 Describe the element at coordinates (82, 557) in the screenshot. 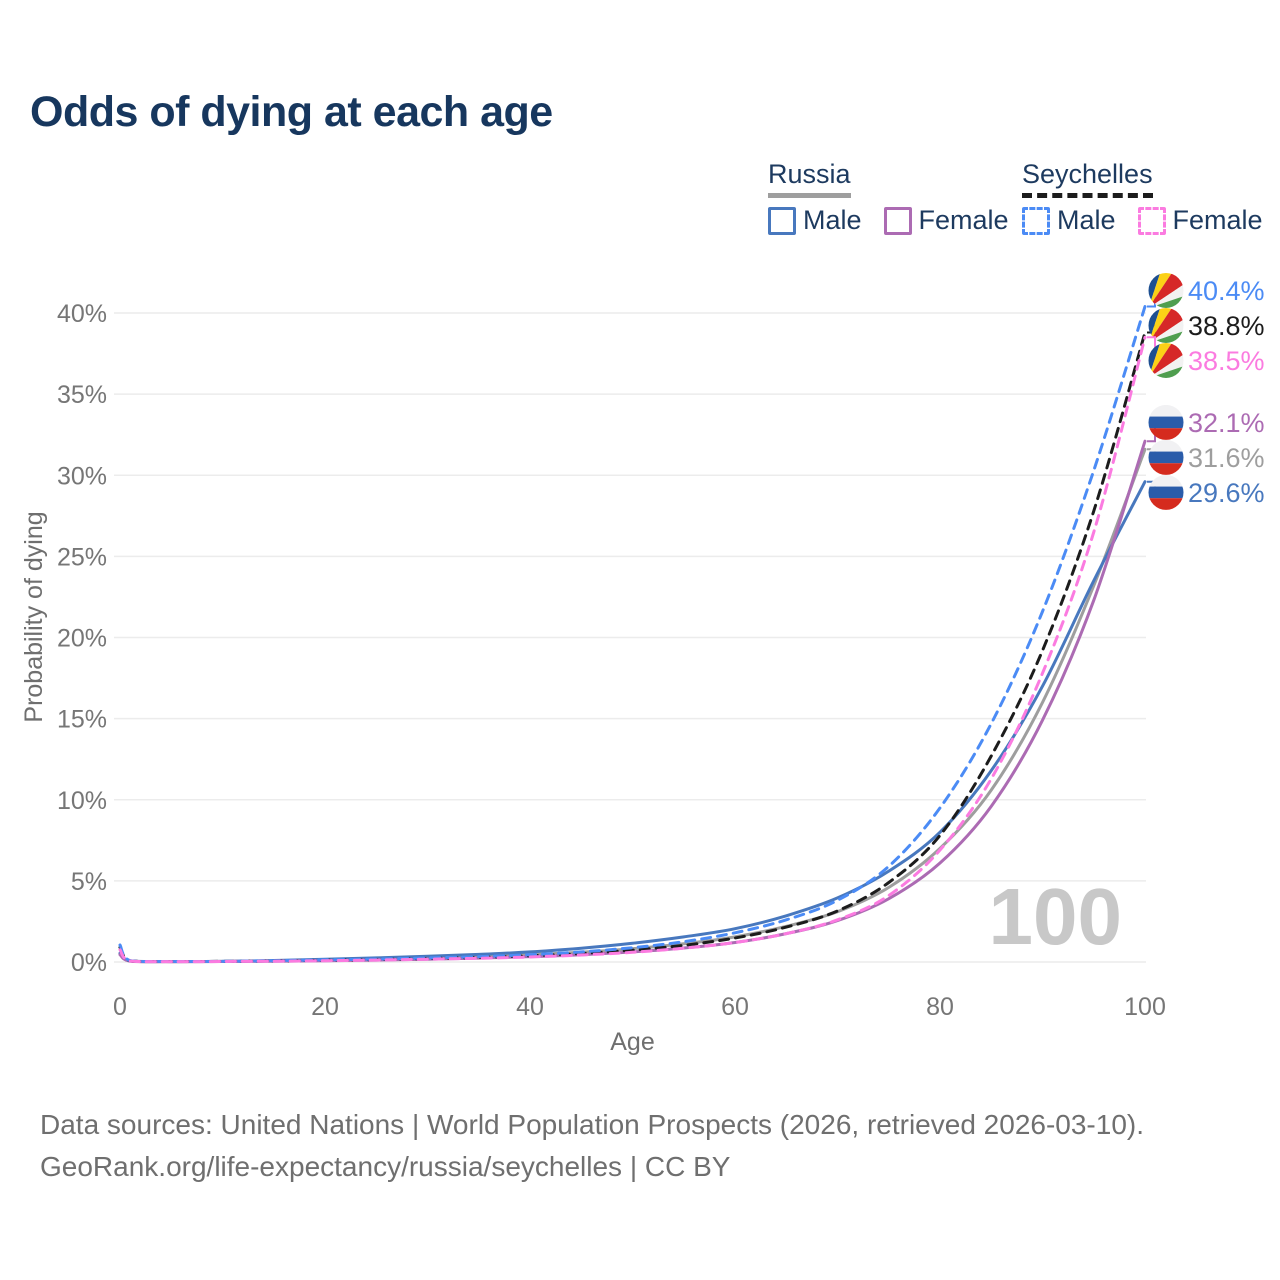

I see `y-tick-25%: 25%` at that location.